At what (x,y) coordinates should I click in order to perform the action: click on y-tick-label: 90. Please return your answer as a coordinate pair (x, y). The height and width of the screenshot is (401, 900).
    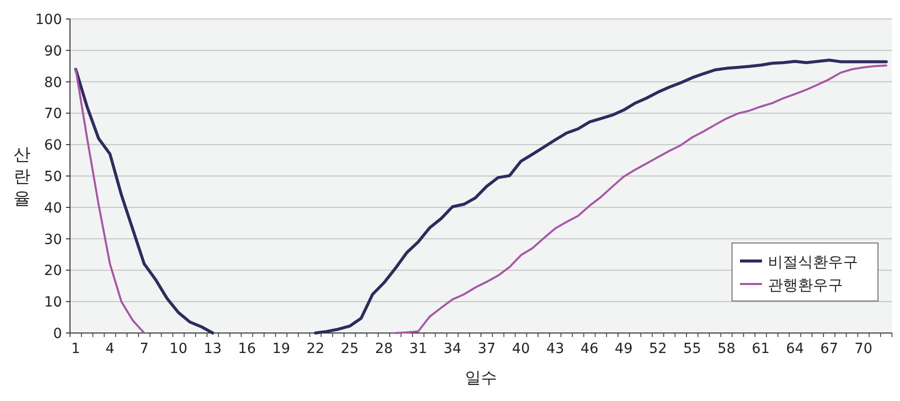
    Looking at the image, I should click on (53, 51).